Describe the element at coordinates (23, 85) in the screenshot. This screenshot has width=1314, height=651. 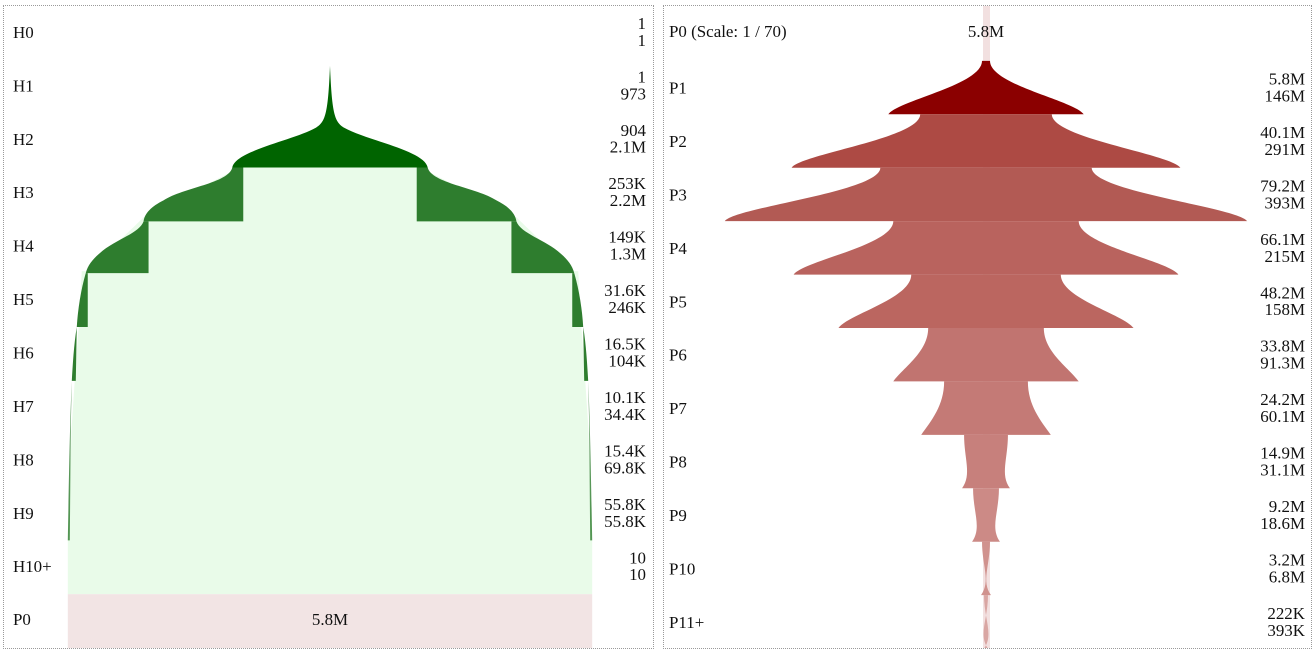
I see `heap-row-label: H1` at that location.